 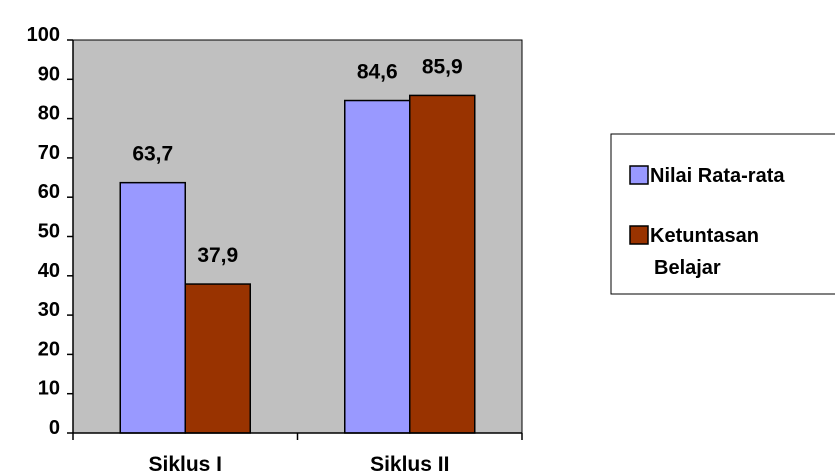 I want to click on y-tick-label: 30, so click(x=49, y=310).